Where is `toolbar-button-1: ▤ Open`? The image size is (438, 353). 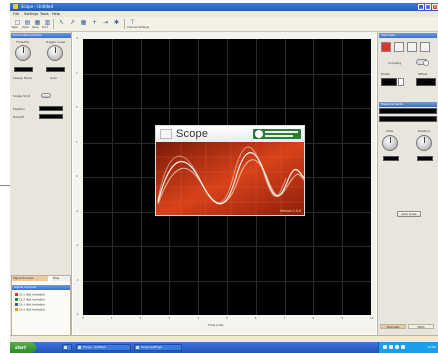
toolbar-button-1: ▤ Open is located at coordinates (26, 24).